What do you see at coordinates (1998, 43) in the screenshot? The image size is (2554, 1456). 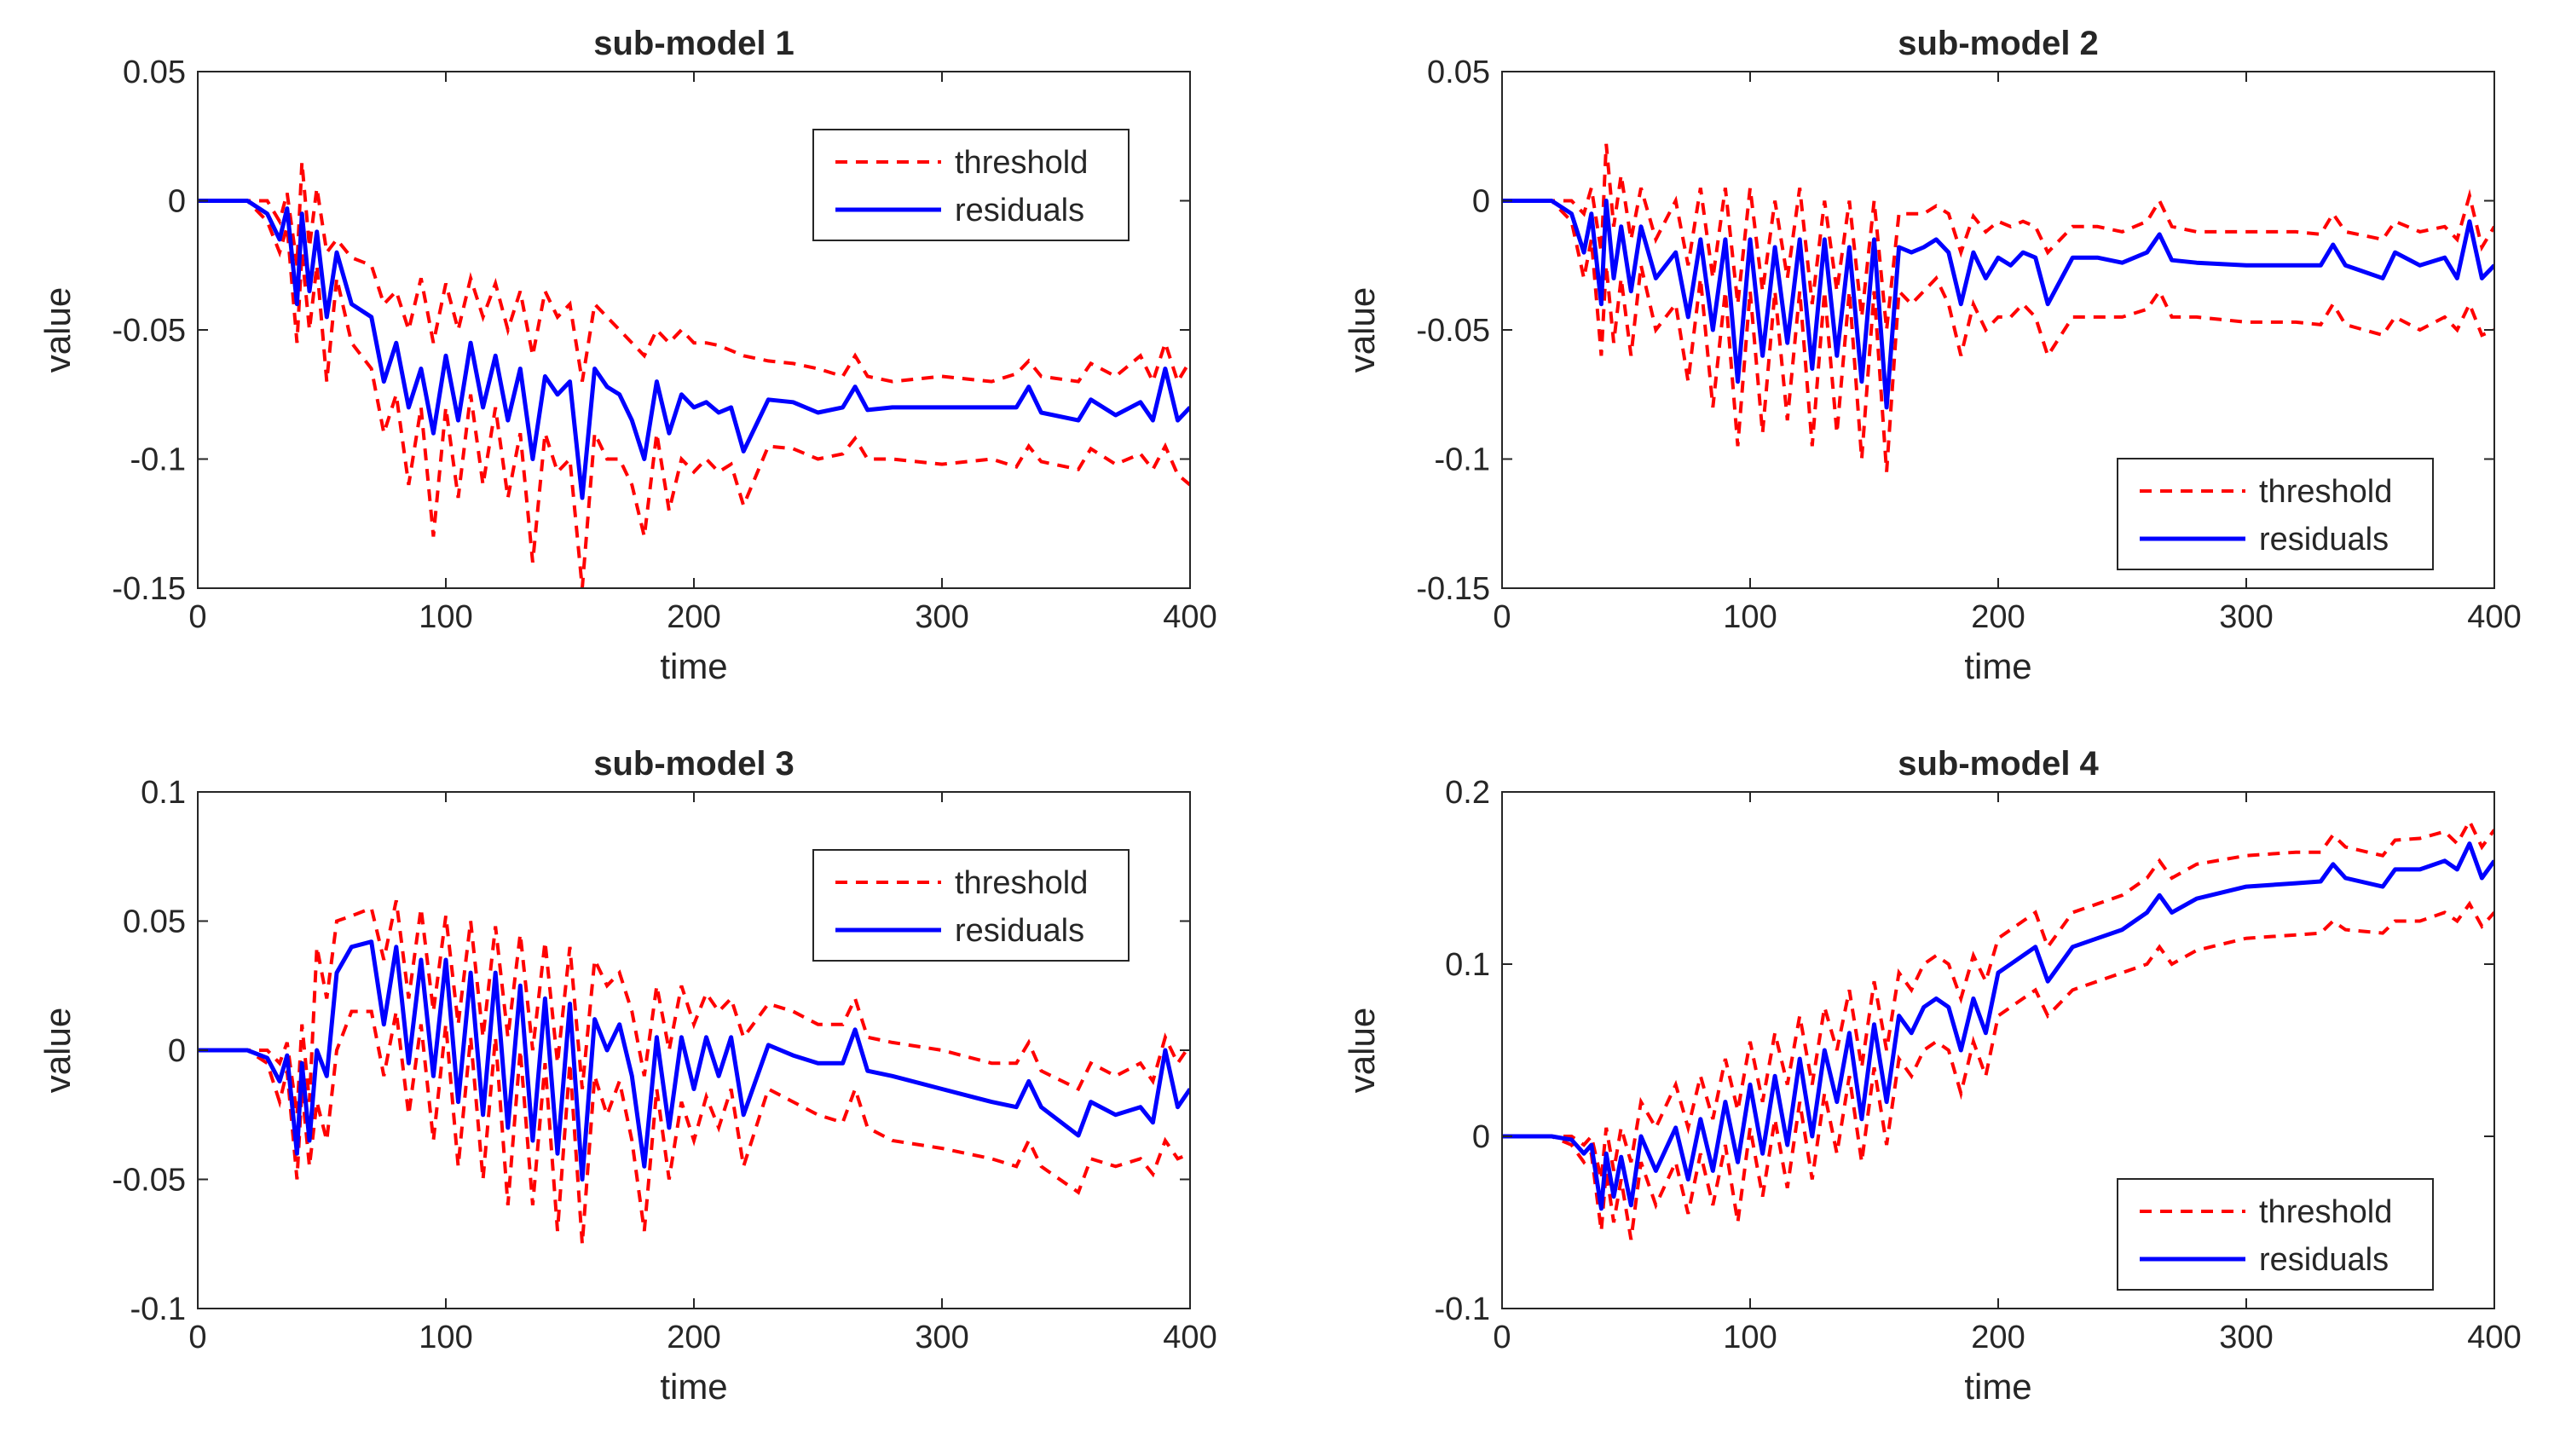 I see `chart-title: sub-model 2` at bounding box center [1998, 43].